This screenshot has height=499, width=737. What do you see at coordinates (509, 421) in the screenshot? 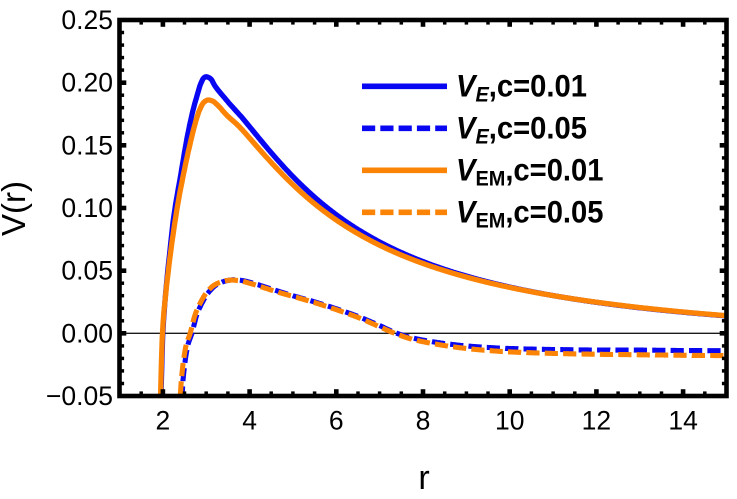
I see `svg-text: 10` at bounding box center [509, 421].